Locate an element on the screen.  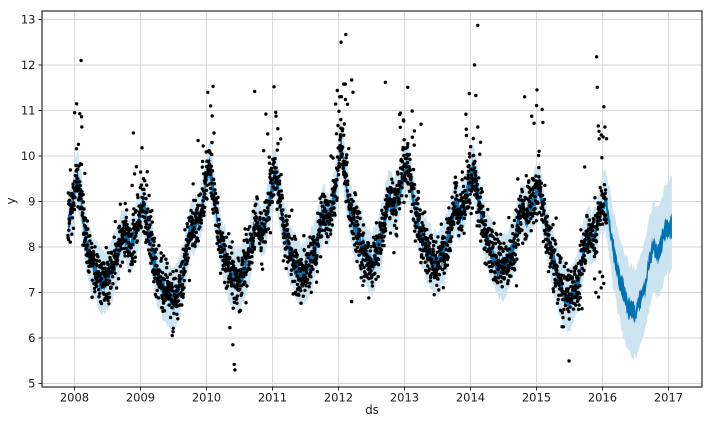
y-tick-label: 7 is located at coordinates (31, 293).